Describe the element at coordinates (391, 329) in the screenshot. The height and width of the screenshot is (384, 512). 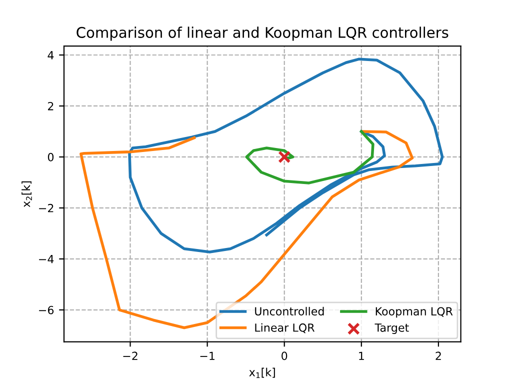
I see `legend-label: Target` at that location.